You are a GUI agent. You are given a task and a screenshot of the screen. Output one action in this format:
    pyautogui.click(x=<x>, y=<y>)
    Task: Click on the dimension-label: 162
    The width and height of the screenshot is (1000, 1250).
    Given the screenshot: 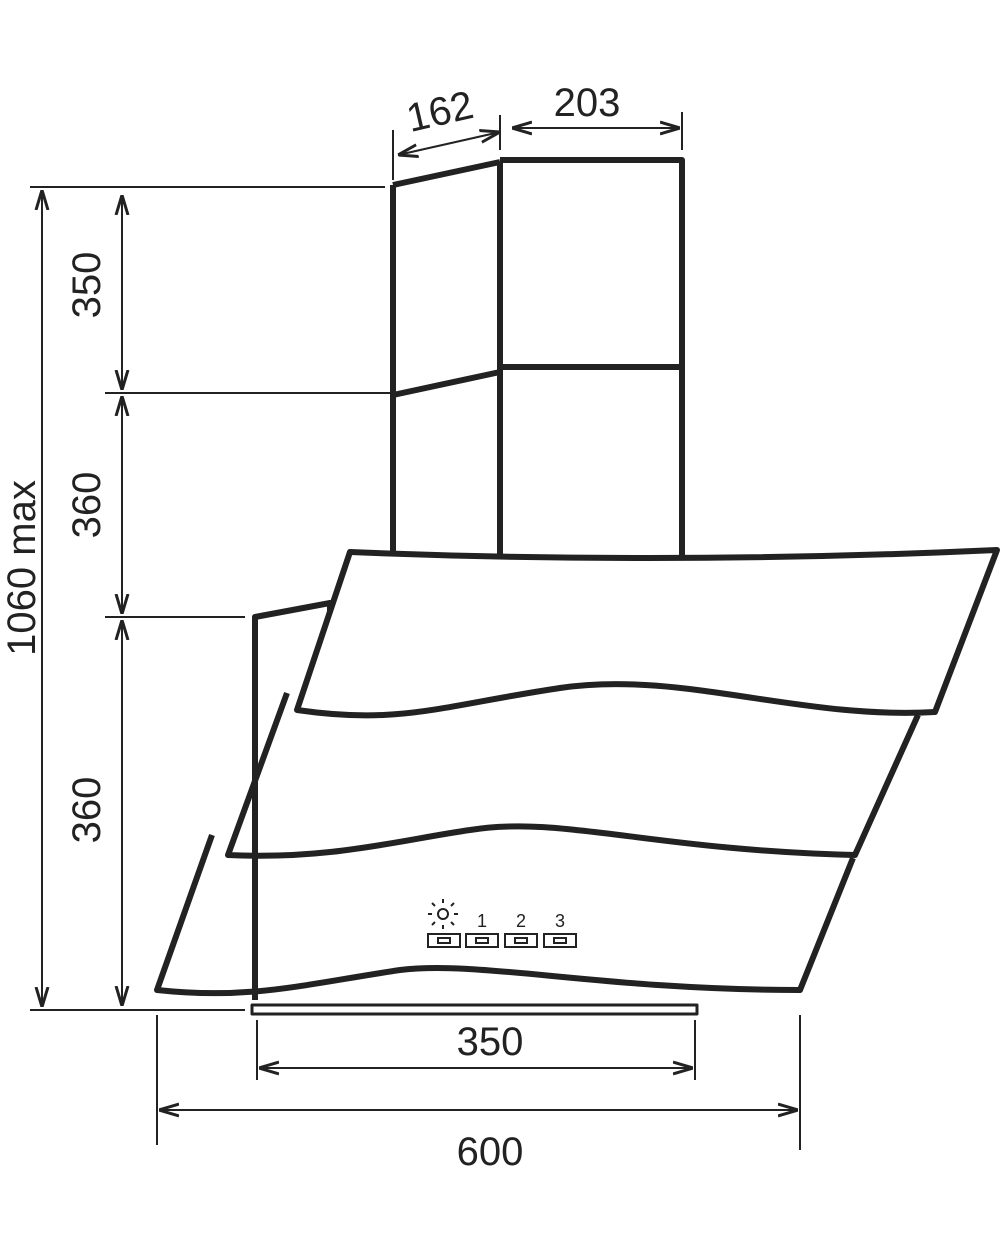 What is the action you would take?
    pyautogui.click(x=440, y=112)
    